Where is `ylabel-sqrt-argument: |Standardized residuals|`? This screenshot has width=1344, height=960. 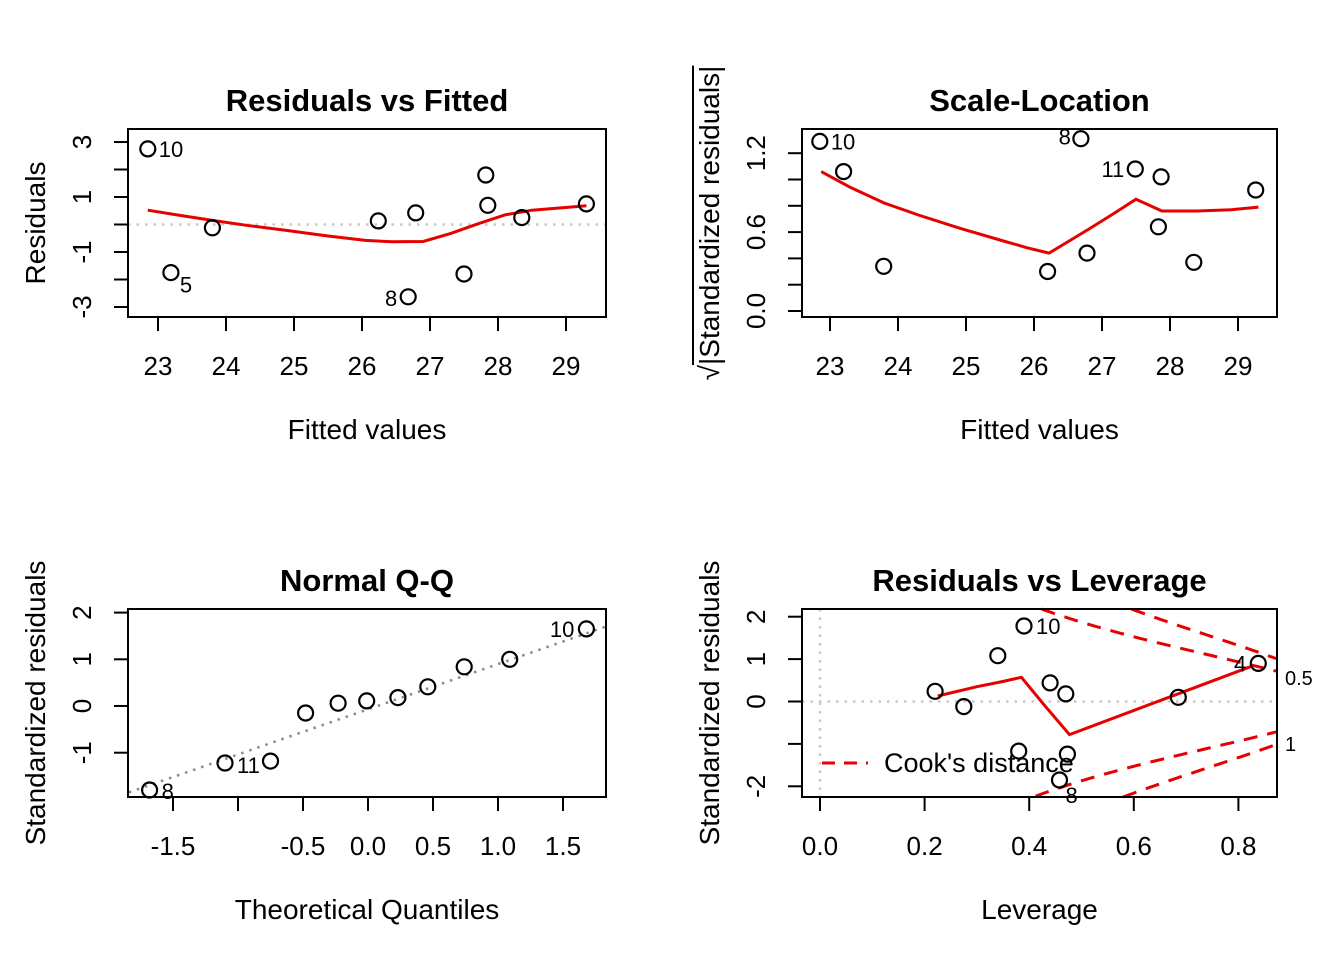
ylabel-sqrt-argument: |Standardized residuals| is located at coordinates (709, 215).